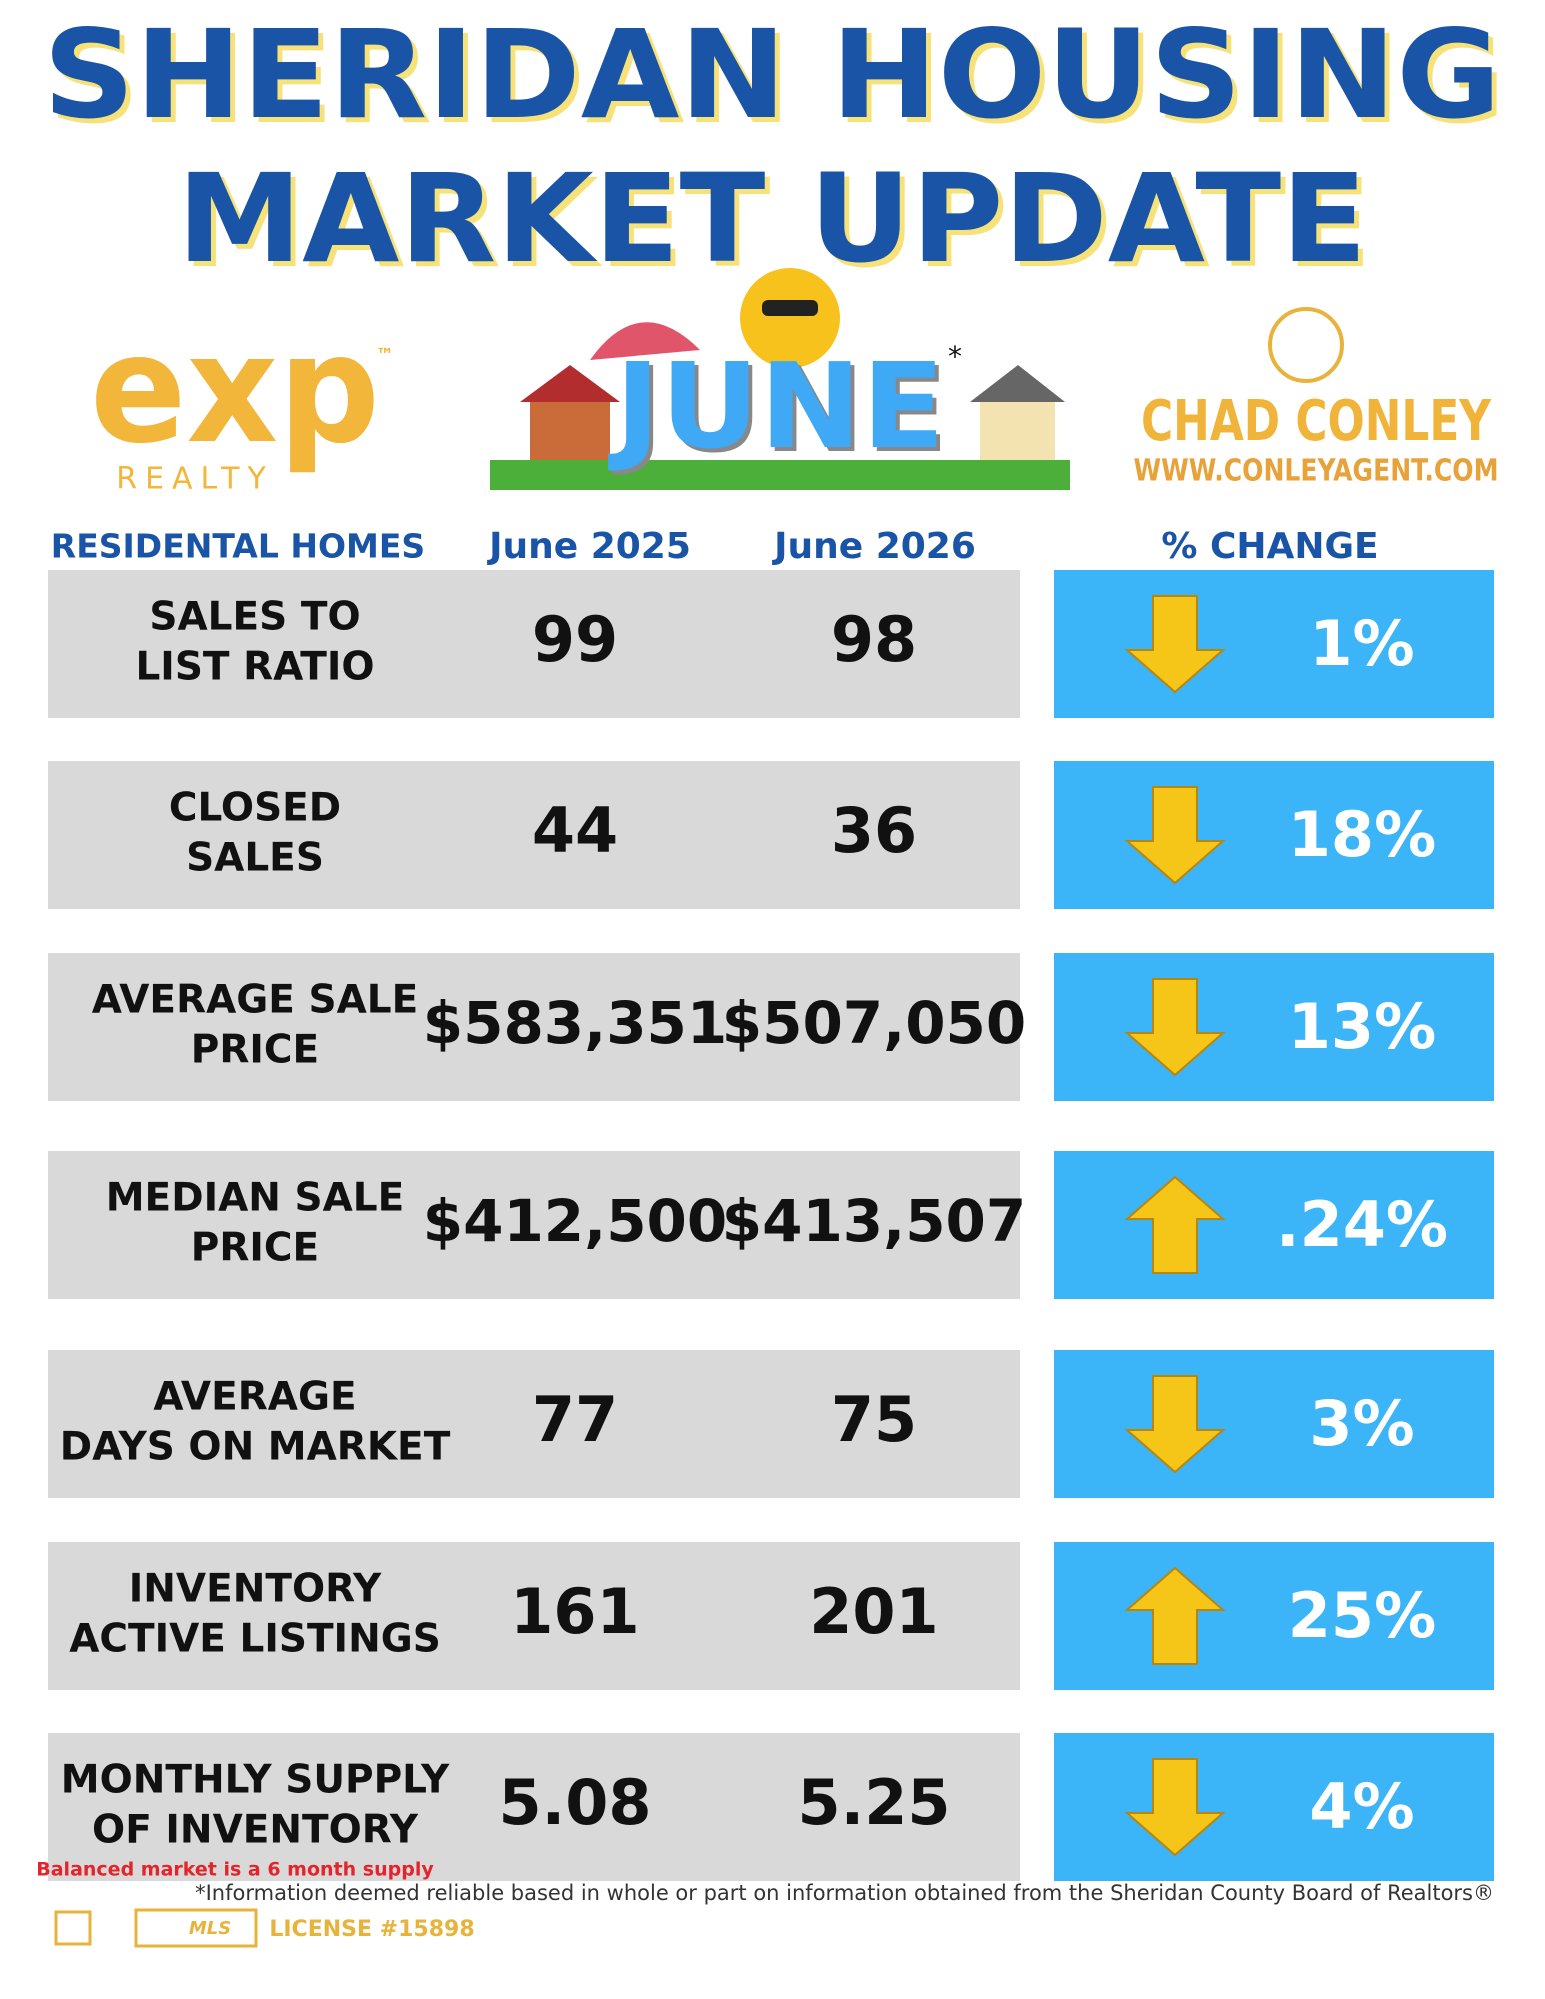 The image size is (1545, 1999). Describe the element at coordinates (385, 355) in the screenshot. I see `tm: ™` at that location.